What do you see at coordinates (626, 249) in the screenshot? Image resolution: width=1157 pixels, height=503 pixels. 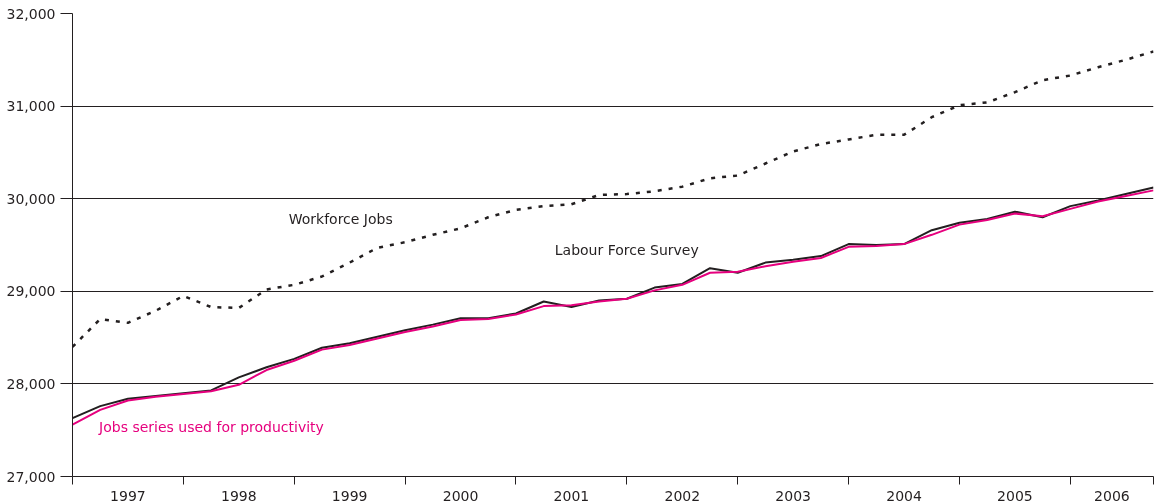 I see `series-label: Labour Force Survey` at bounding box center [626, 249].